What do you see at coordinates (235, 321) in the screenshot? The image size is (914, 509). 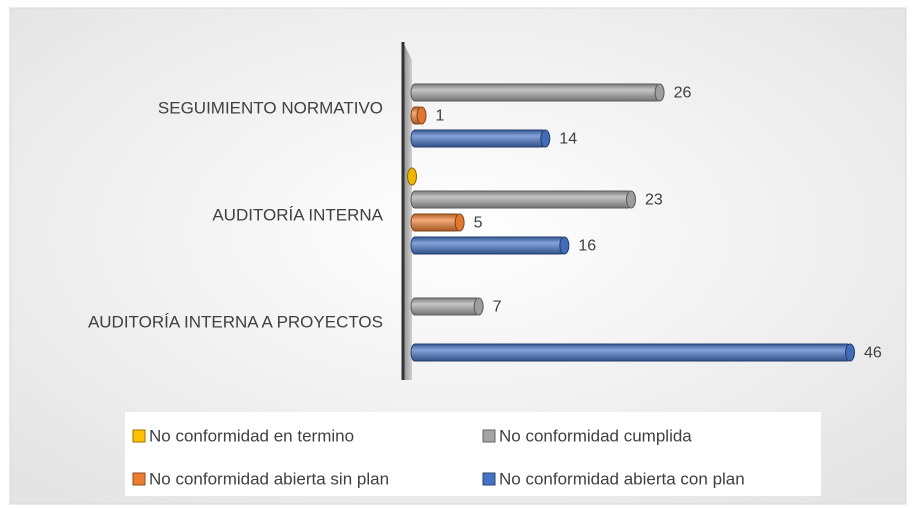 I see `category-label: AUDITORÍA INTERNA A PROYECTOS` at bounding box center [235, 321].